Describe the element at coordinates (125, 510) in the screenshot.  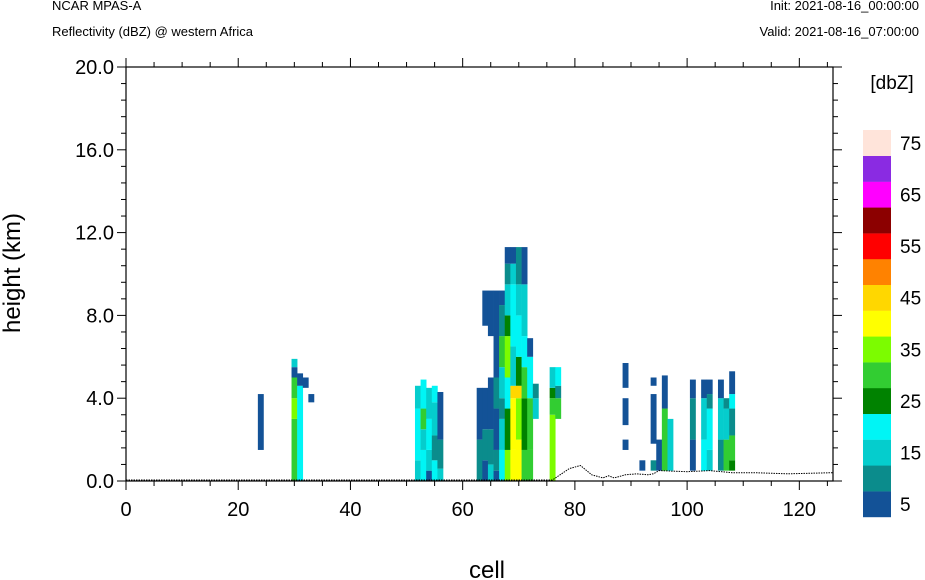
I see `x-tick-label: 0` at that location.